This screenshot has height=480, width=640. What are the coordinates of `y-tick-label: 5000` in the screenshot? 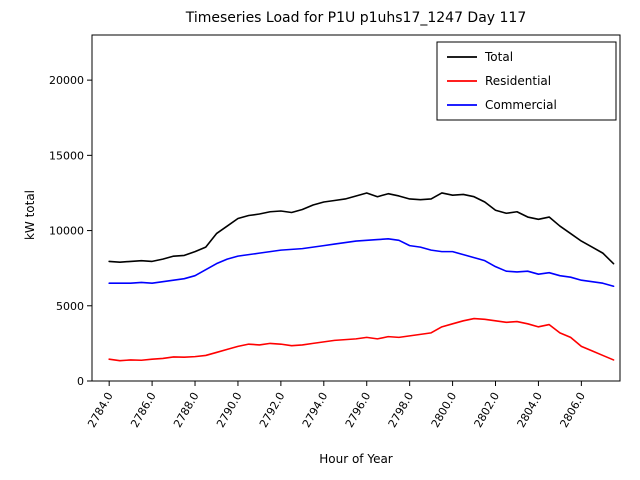 It's located at (70, 306).